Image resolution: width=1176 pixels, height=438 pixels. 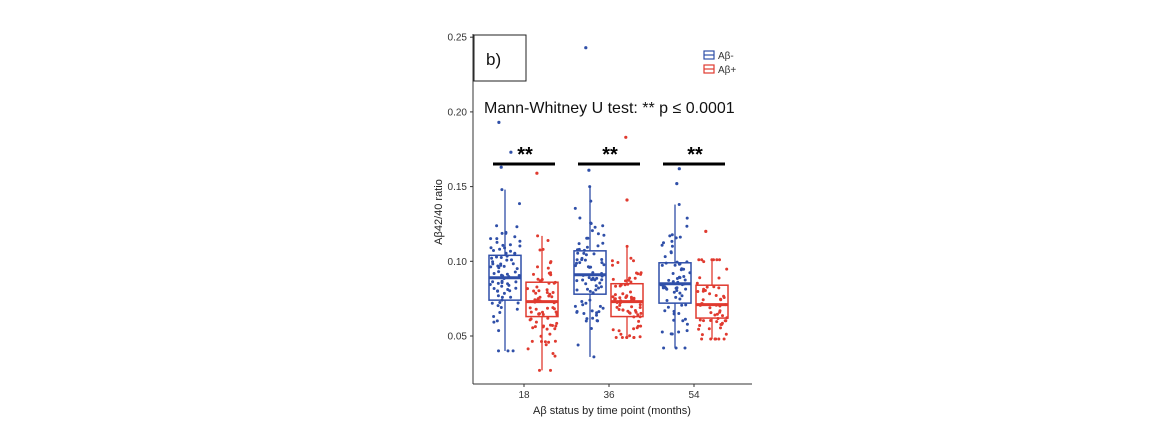 What do you see at coordinates (524, 395) in the screenshot?
I see `x-tick-label: 18` at bounding box center [524, 395].